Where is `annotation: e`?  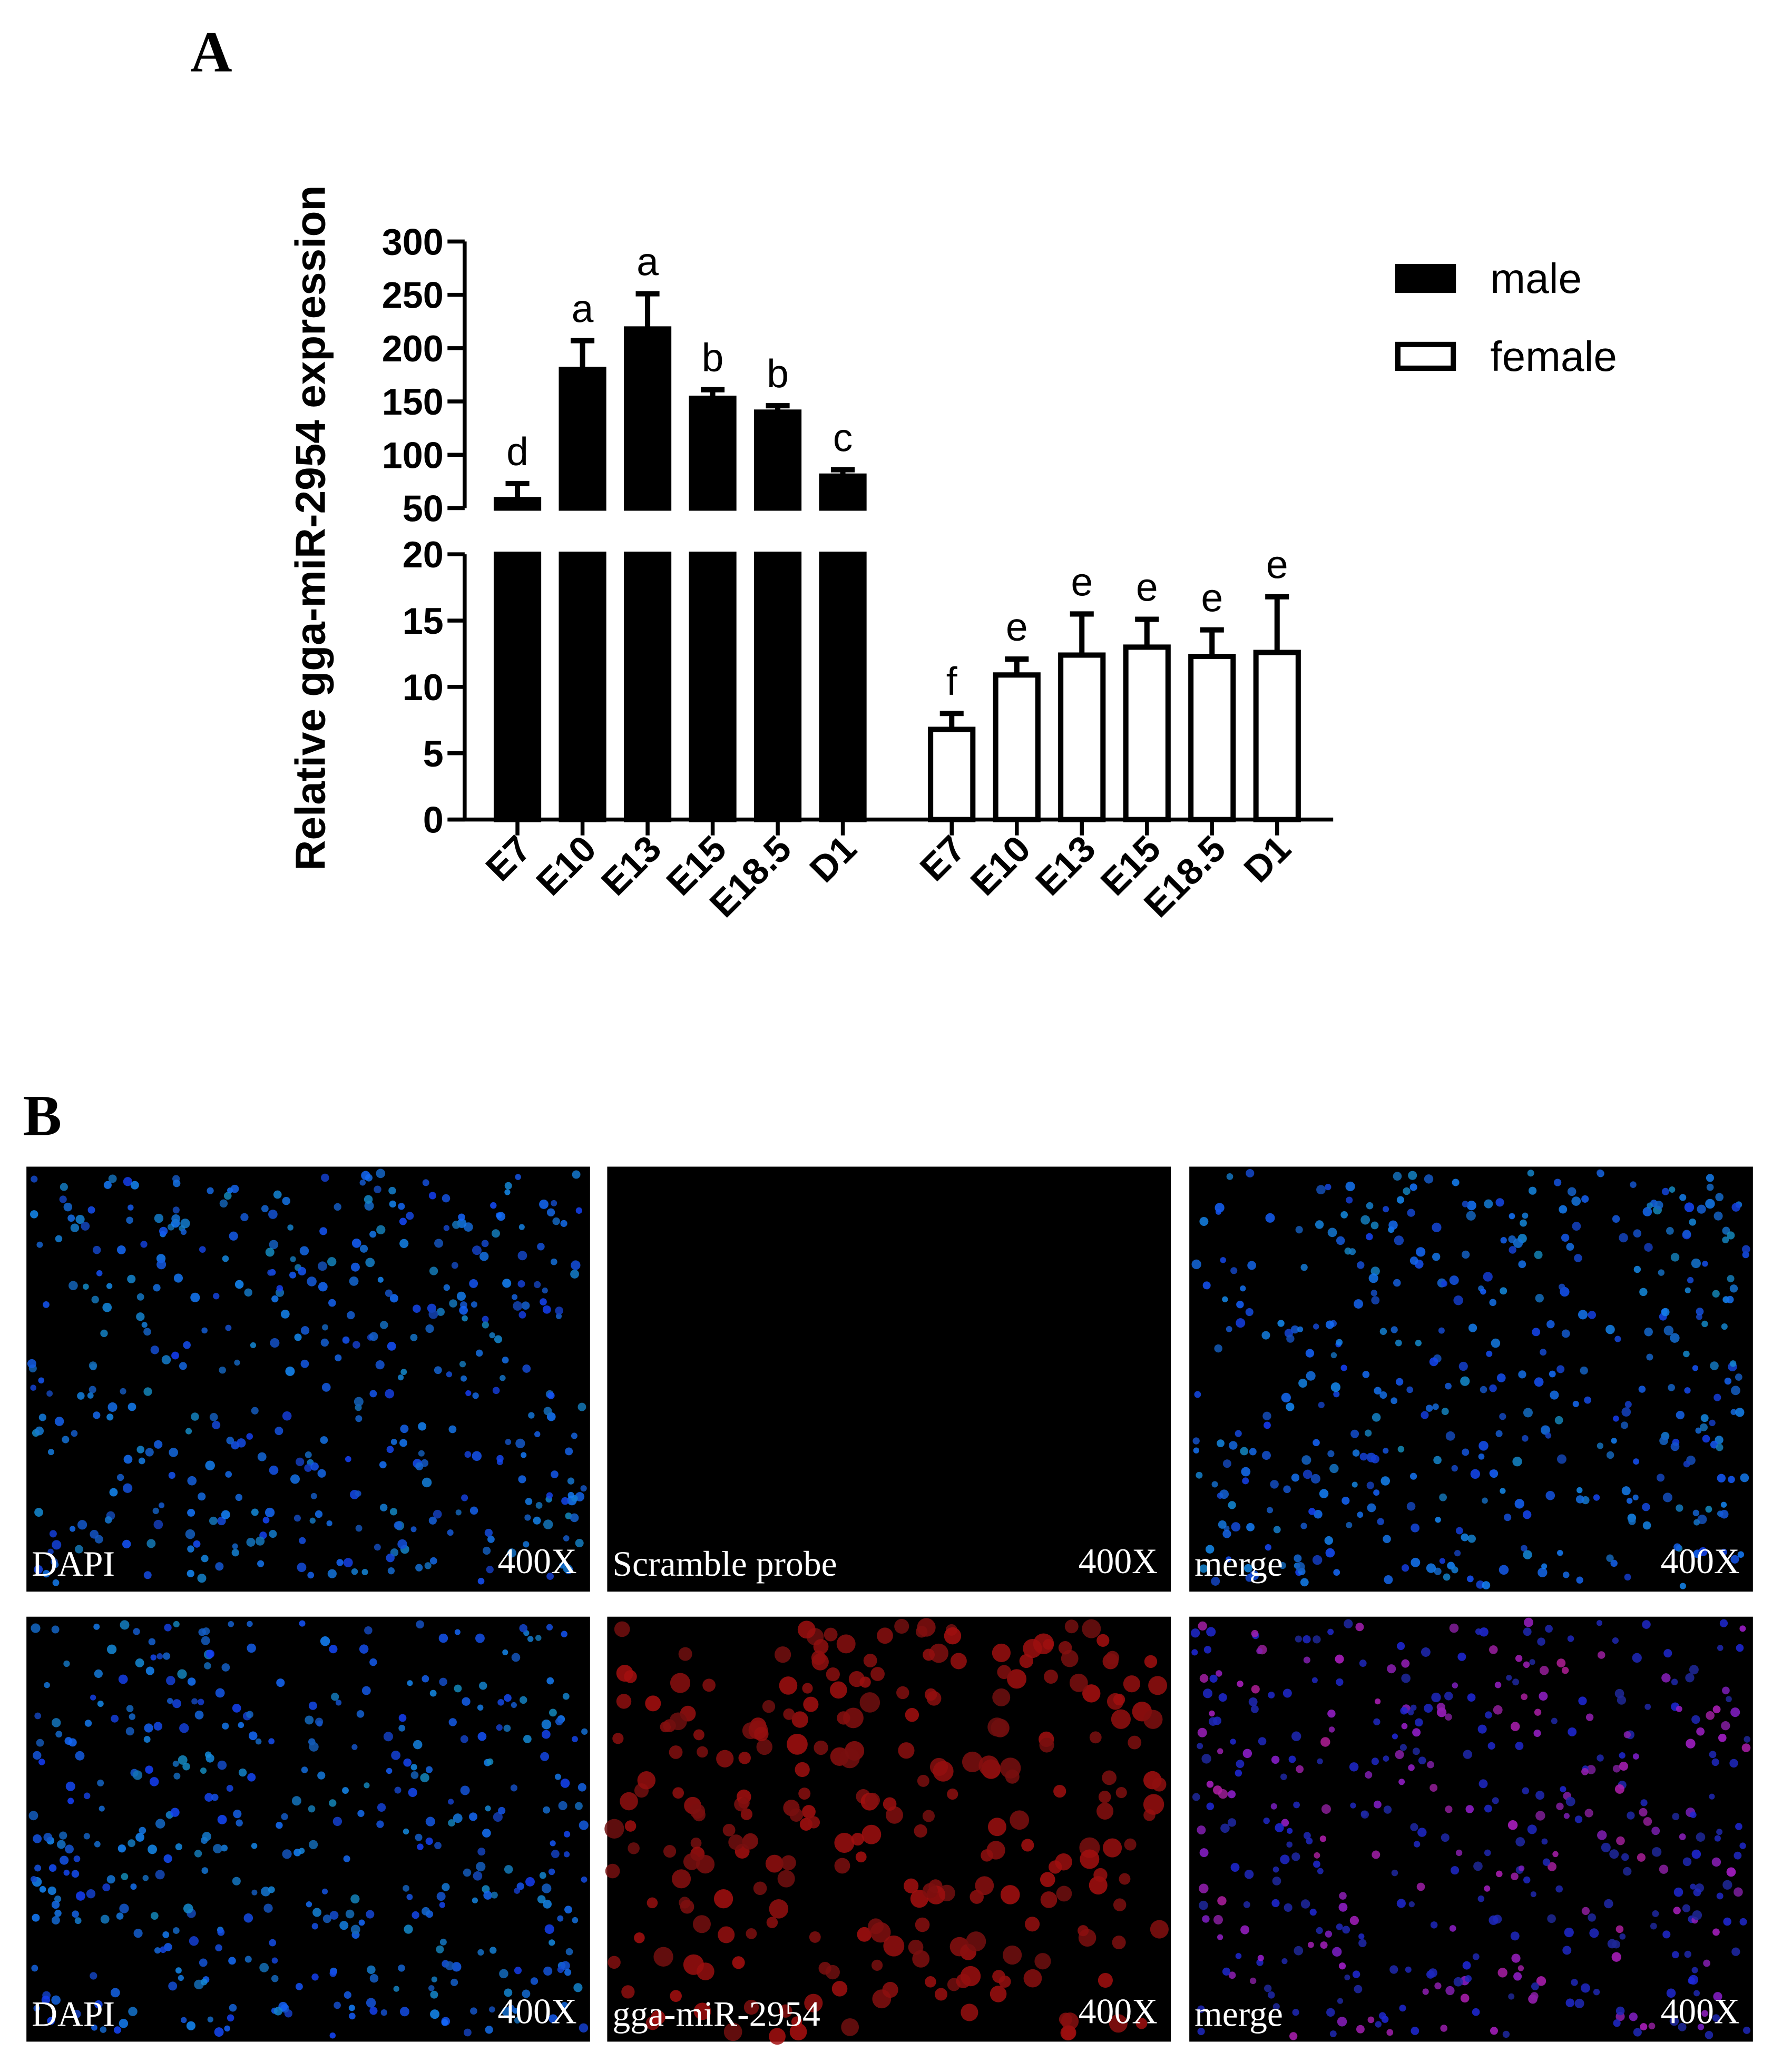
annotation: e is located at coordinates (1277, 565).